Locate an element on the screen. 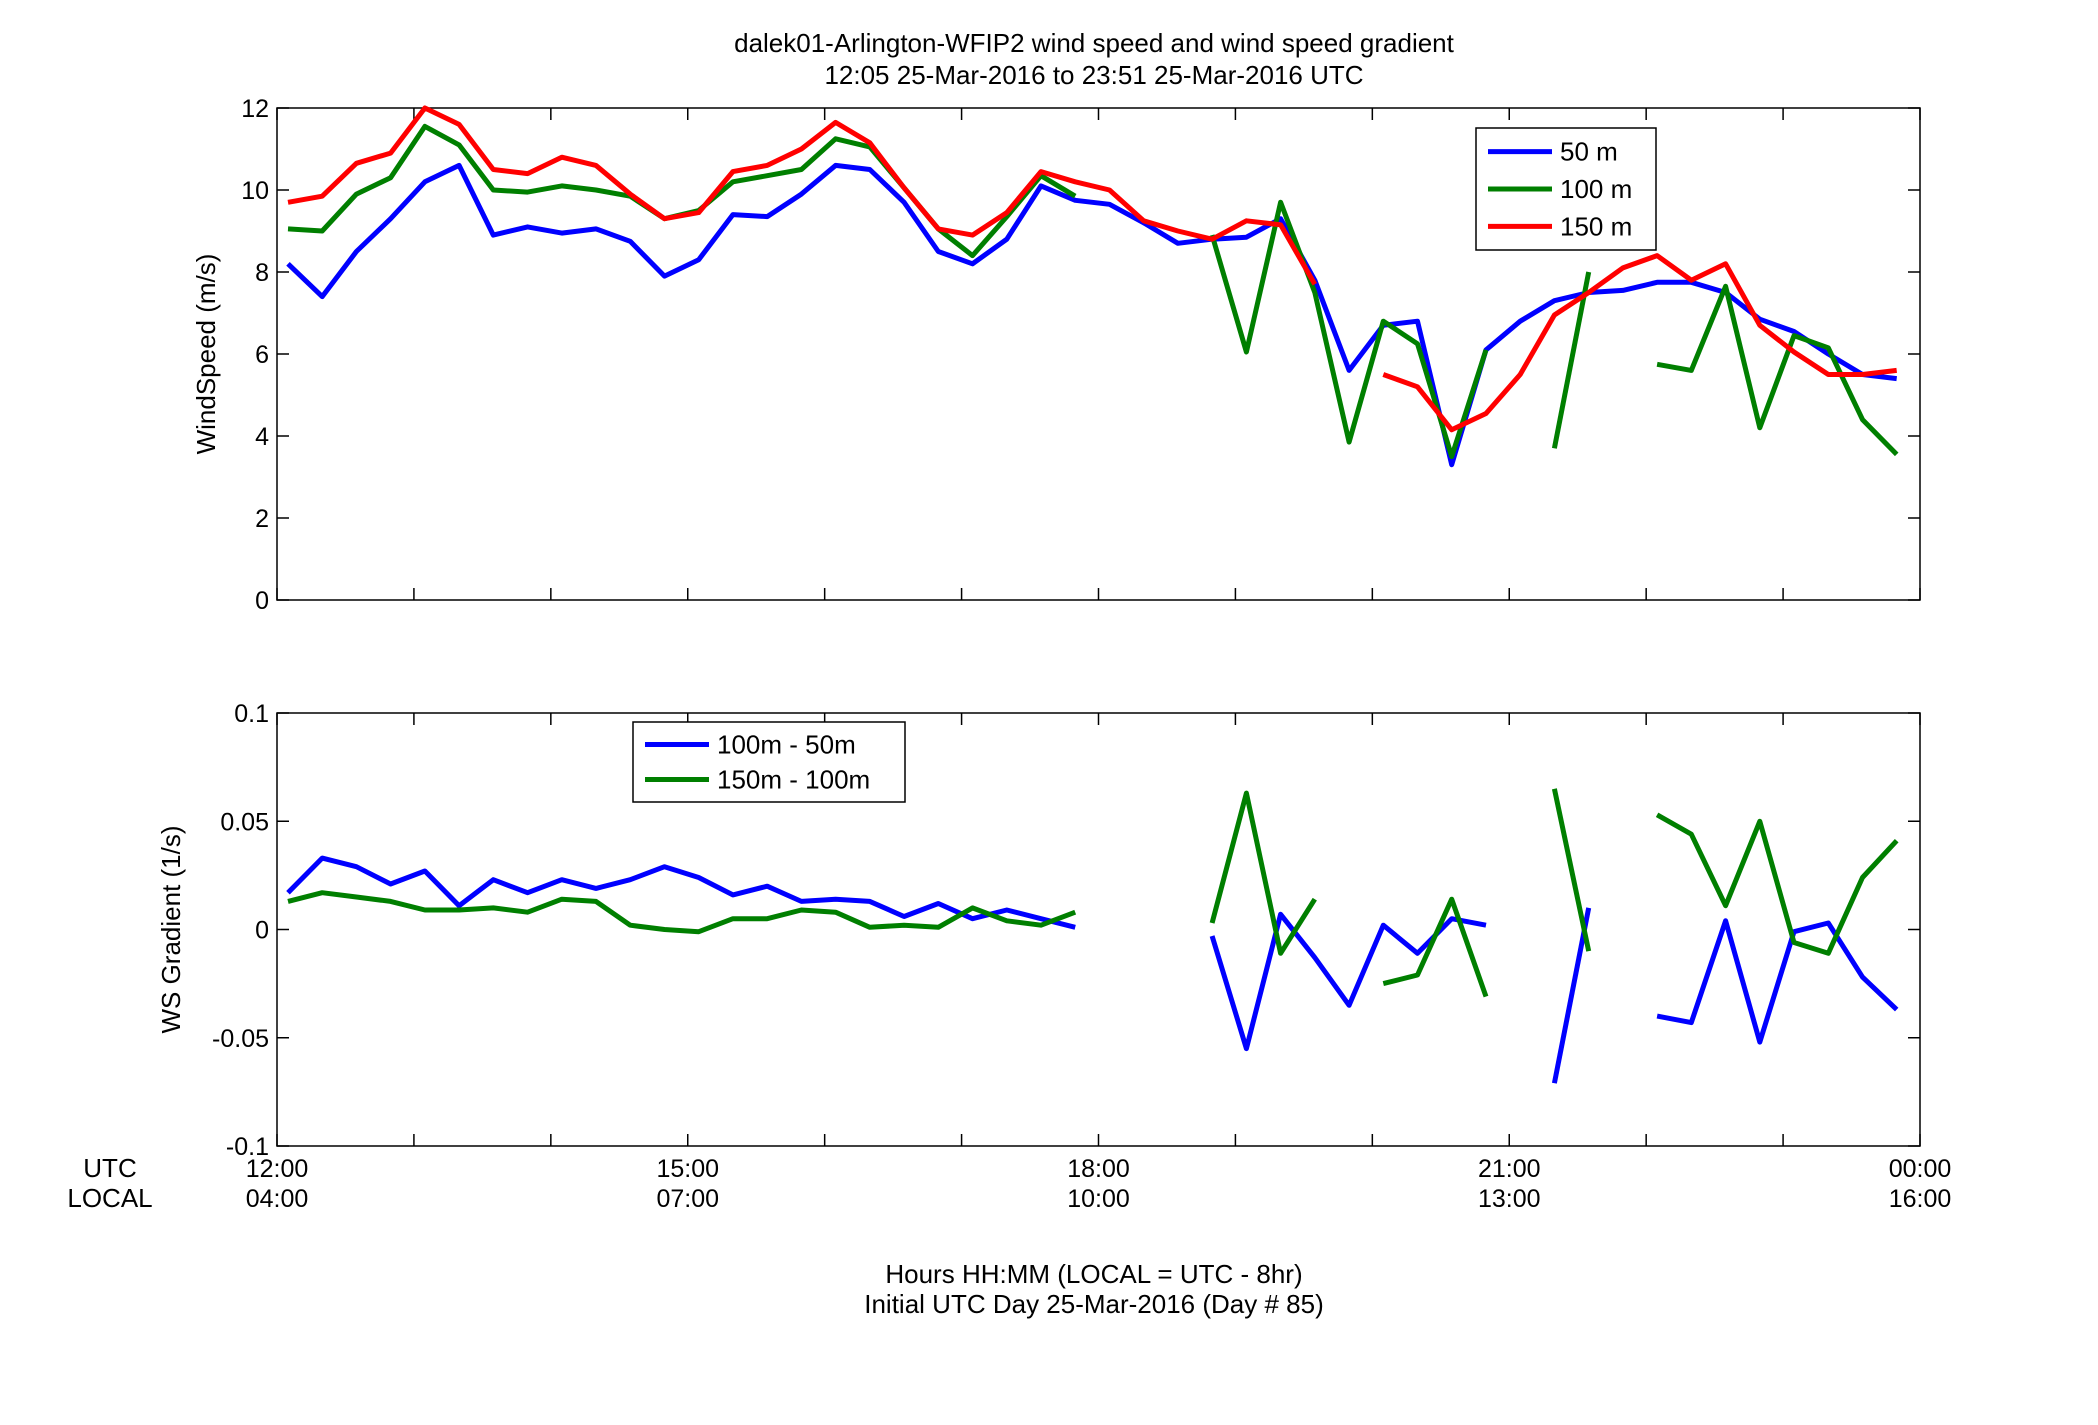  x-axis-label-line2: Initial UTC Day 25-Mar-2016 (Day # 85) is located at coordinates (1094, 1304).